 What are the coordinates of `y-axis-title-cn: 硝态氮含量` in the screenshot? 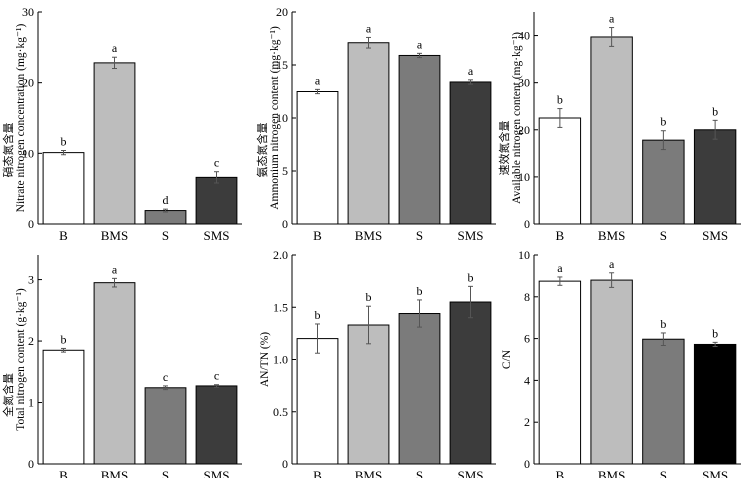 It's located at (8, 150).